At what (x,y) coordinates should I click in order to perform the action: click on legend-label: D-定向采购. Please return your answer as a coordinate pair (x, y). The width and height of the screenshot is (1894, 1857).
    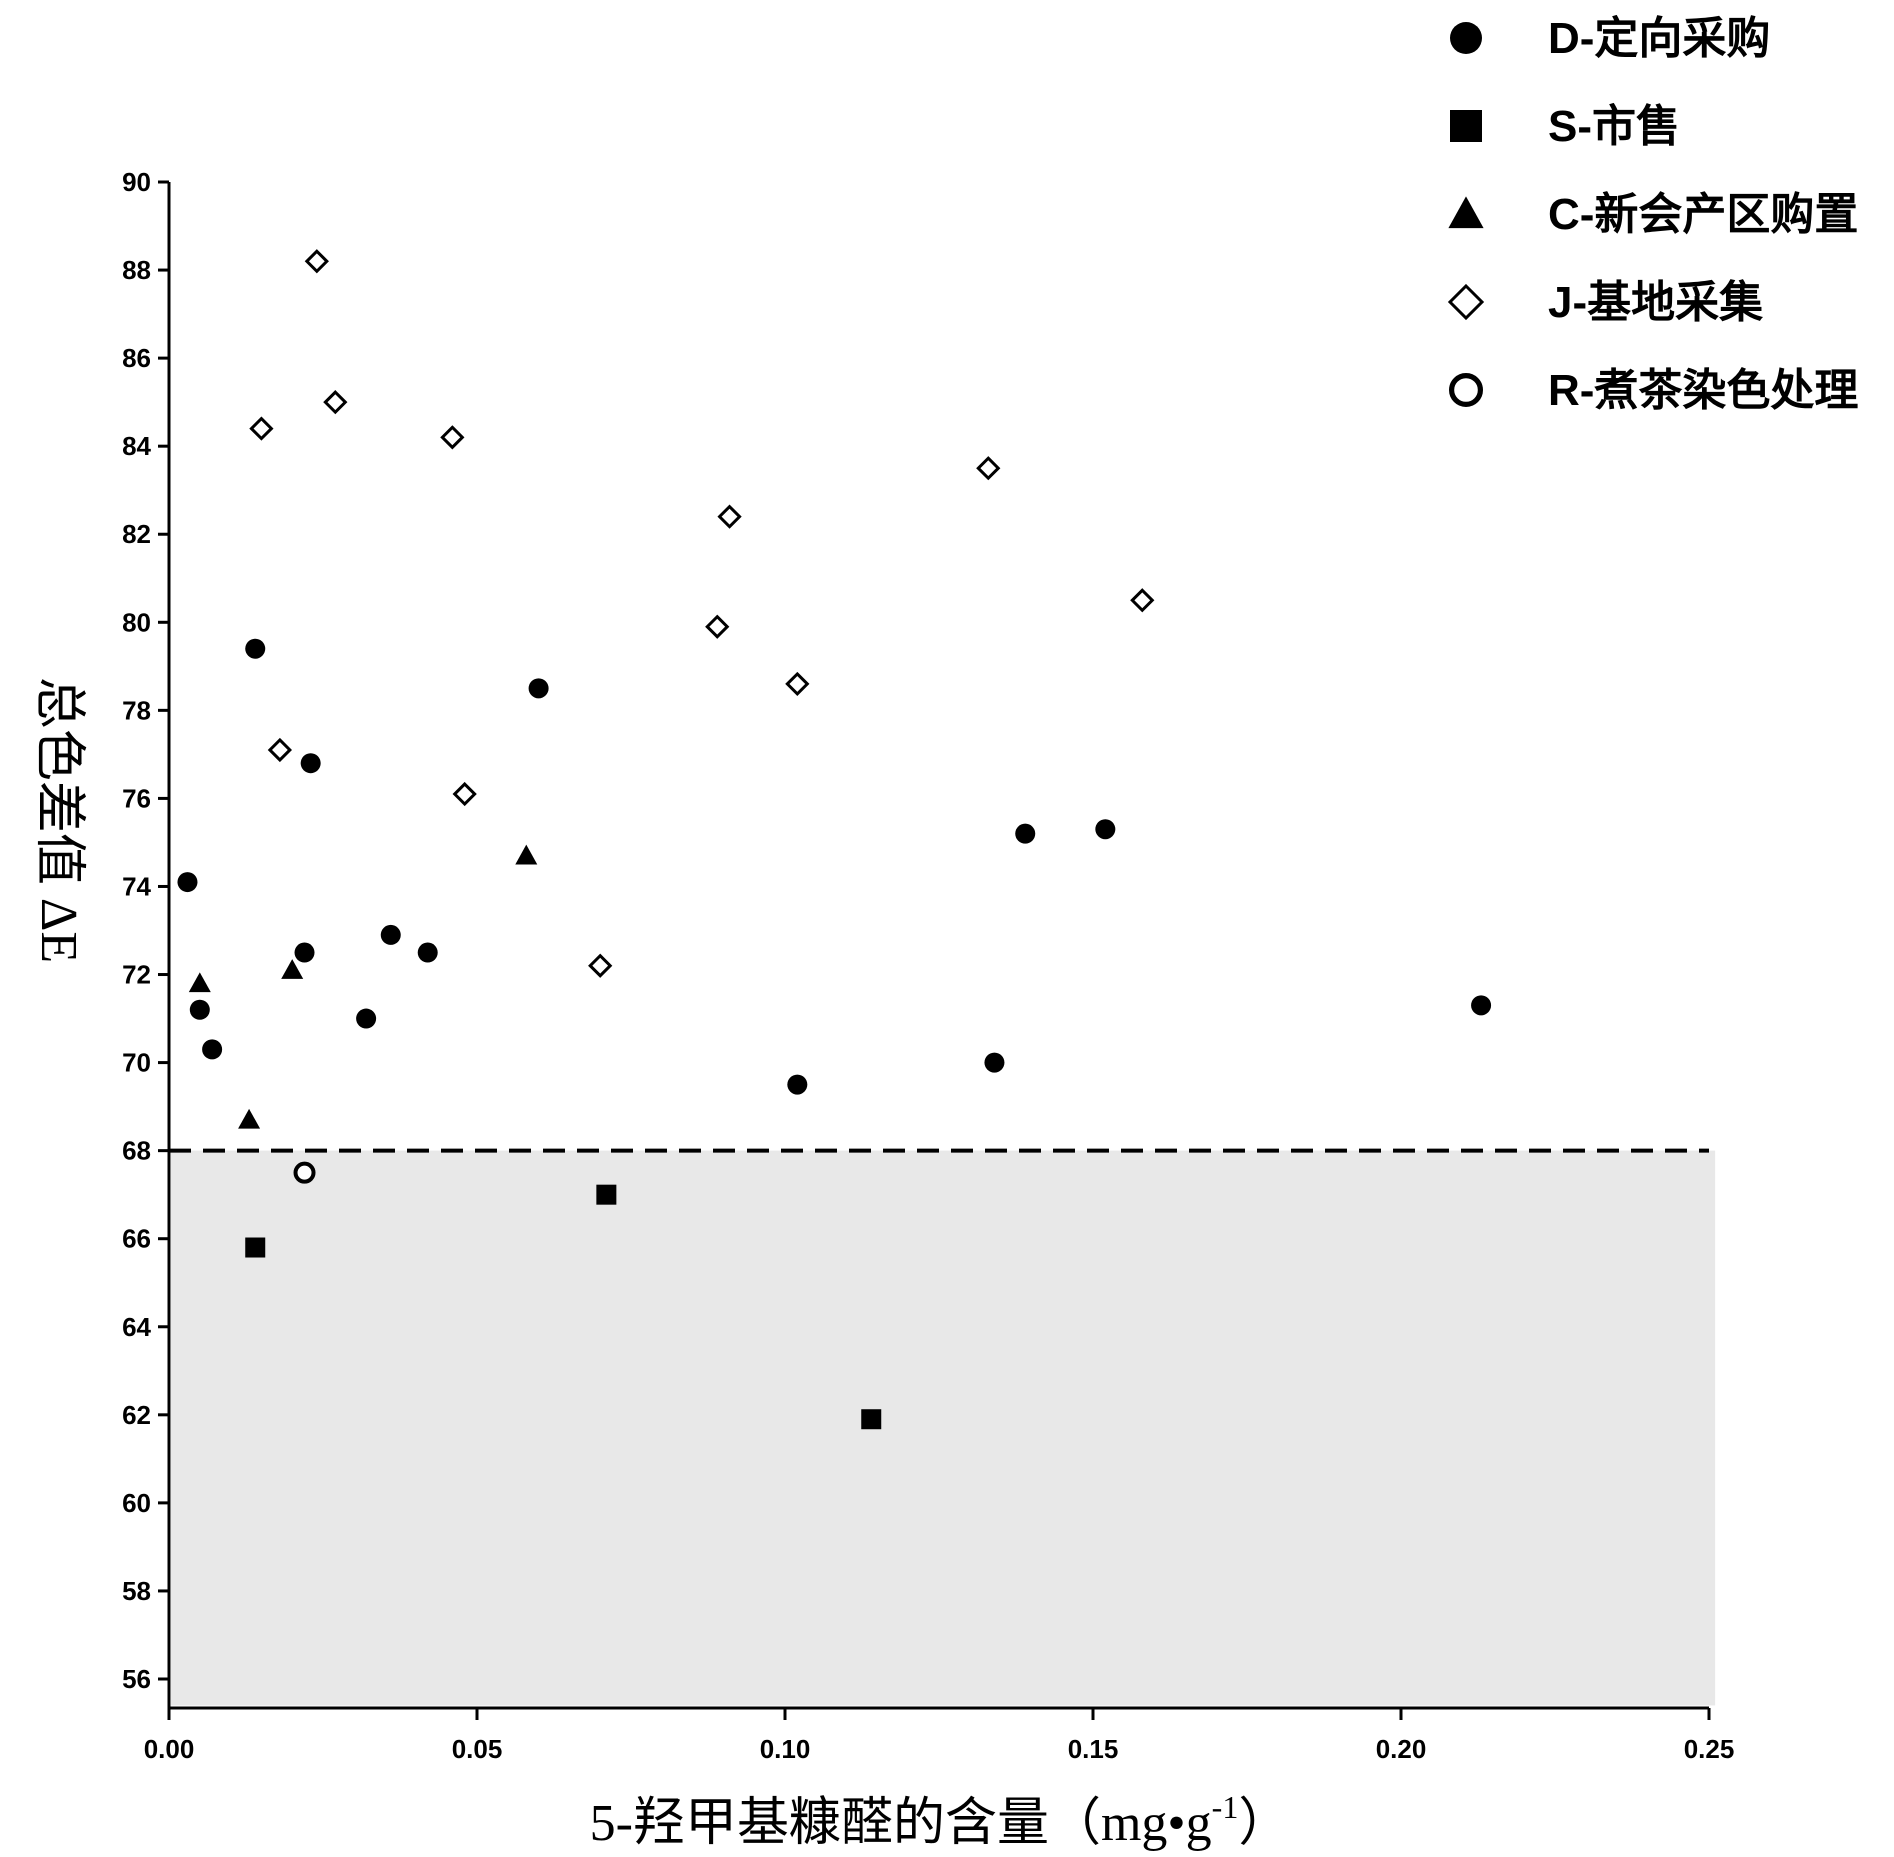
    Looking at the image, I should click on (1659, 38).